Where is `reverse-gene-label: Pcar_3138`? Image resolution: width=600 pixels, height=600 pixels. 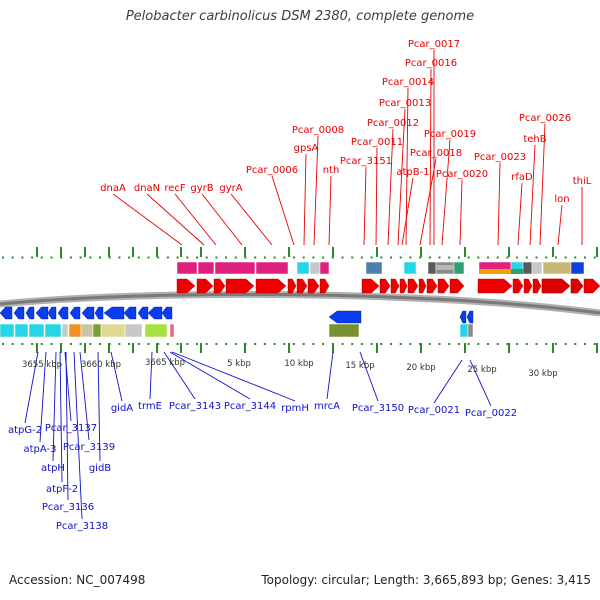 reverse-gene-label: Pcar_3138 is located at coordinates (82, 526).